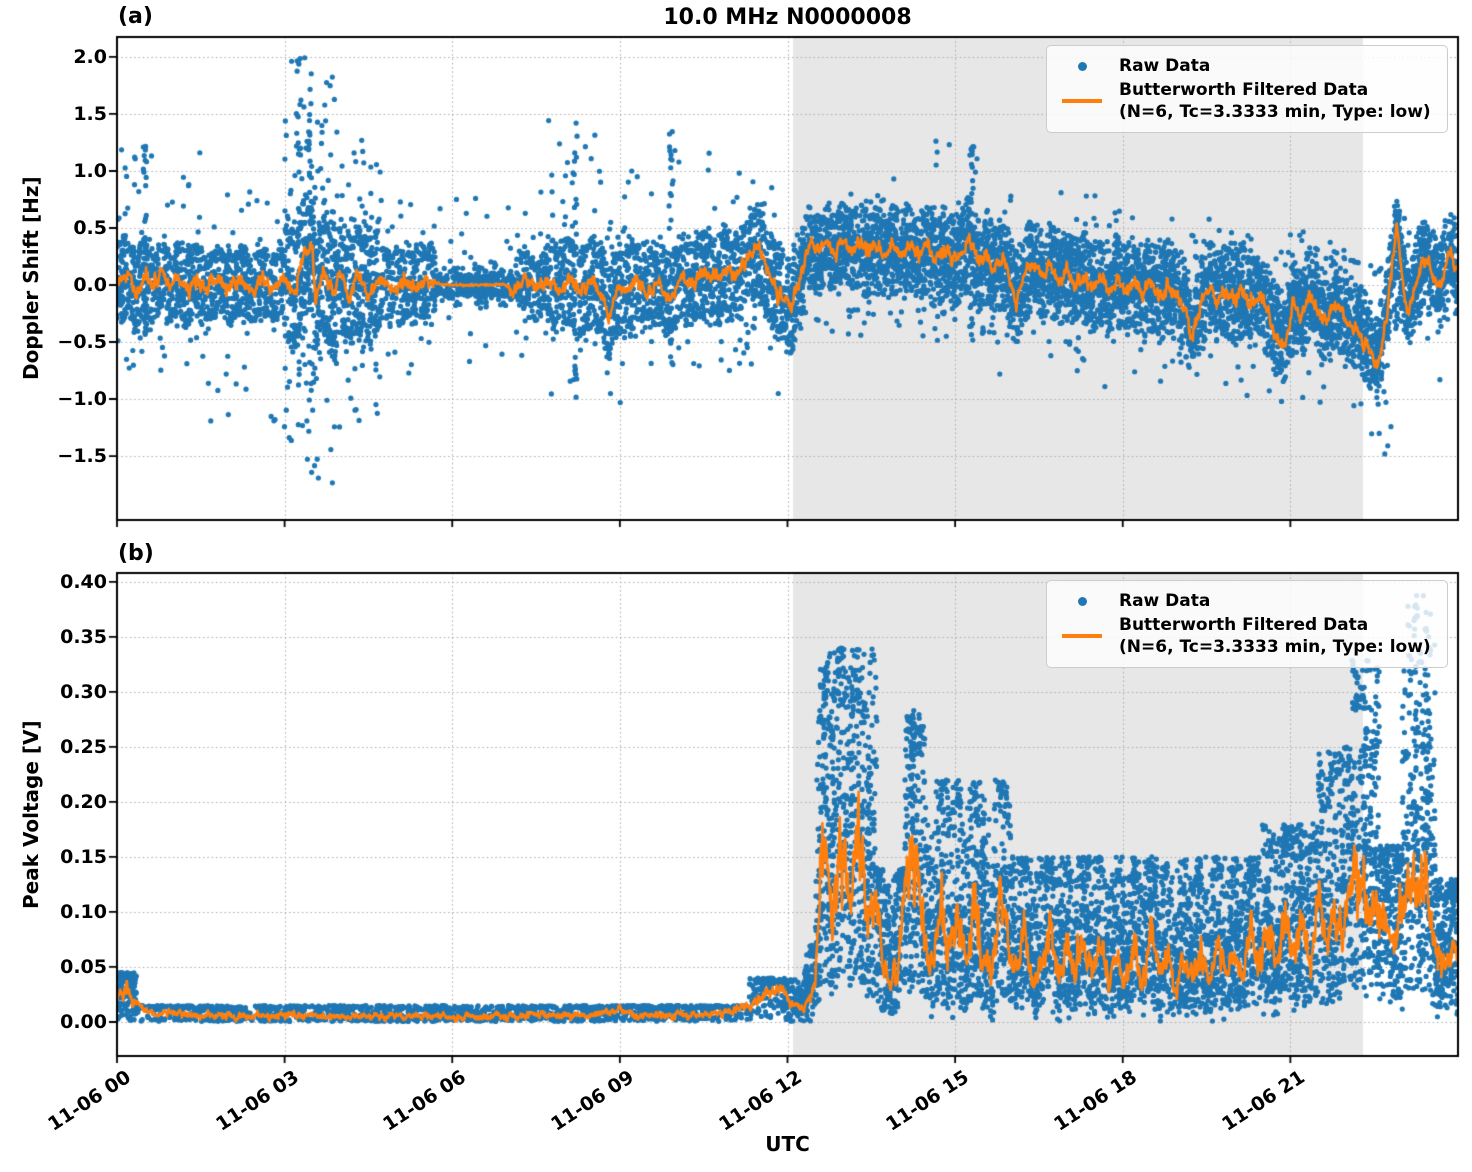 The image size is (1472, 1172). Describe the element at coordinates (90, 227) in the screenshot. I see `panel-a-y-tick-label: 0.5` at that location.